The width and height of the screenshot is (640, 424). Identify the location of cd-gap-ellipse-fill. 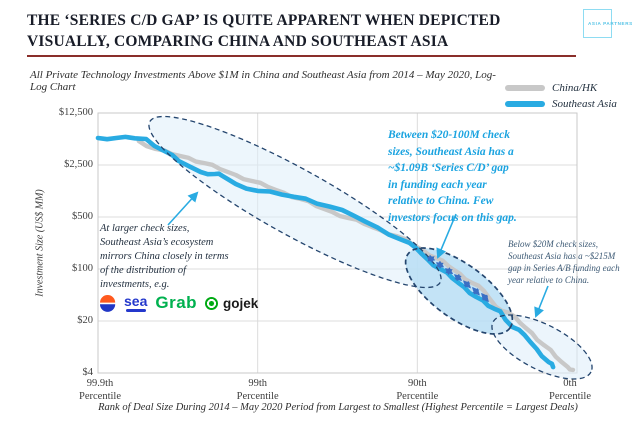
(459, 291).